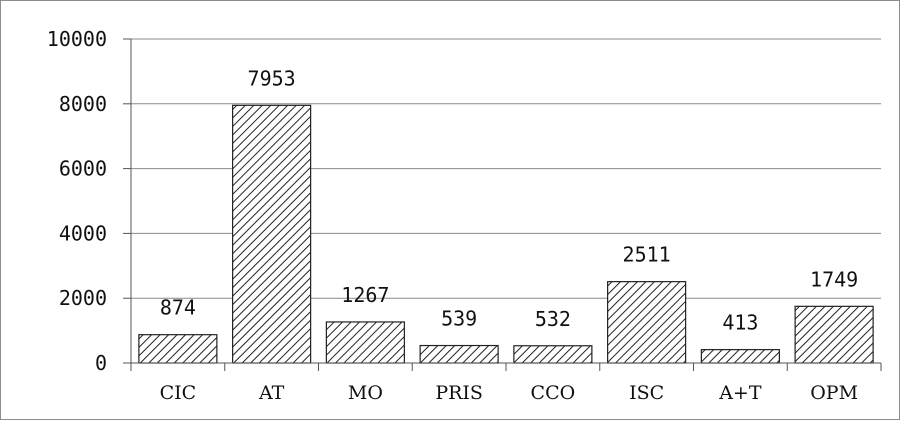 This screenshot has height=421, width=900. What do you see at coordinates (646, 393) in the screenshot?
I see `x-tick-label: ISC` at bounding box center [646, 393].